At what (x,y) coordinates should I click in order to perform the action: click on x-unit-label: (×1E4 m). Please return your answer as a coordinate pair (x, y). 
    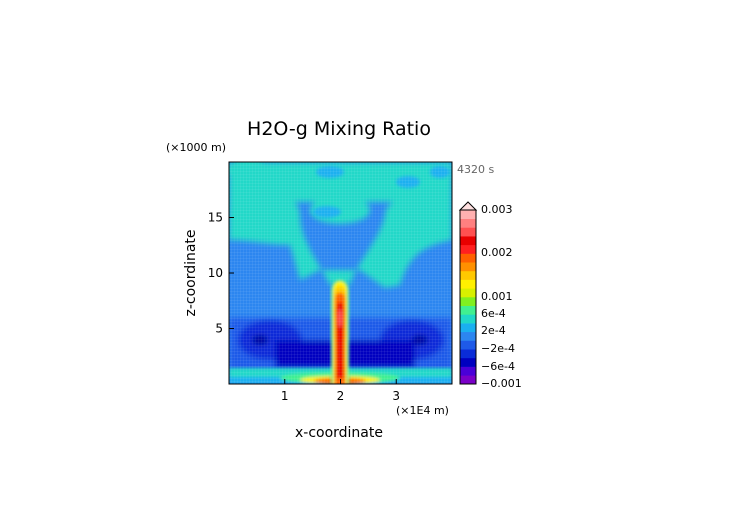
    Looking at the image, I should click on (422, 410).